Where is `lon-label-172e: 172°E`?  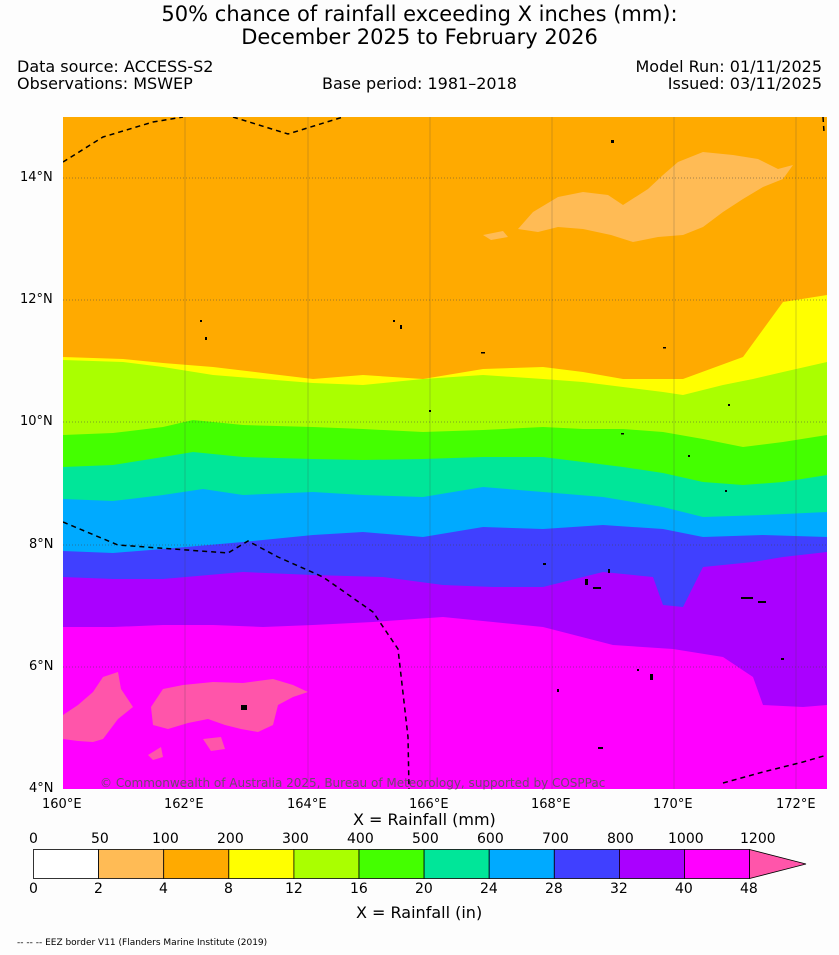 lon-label-172e: 172°E is located at coordinates (796, 804).